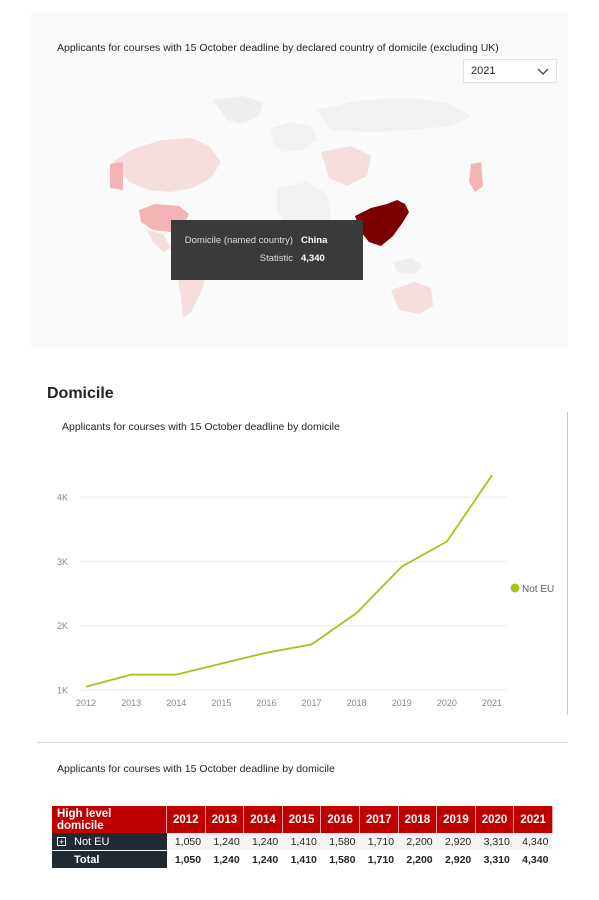 The width and height of the screenshot is (599, 900). What do you see at coordinates (456, 819) in the screenshot?
I see `header-year: 2019` at bounding box center [456, 819].